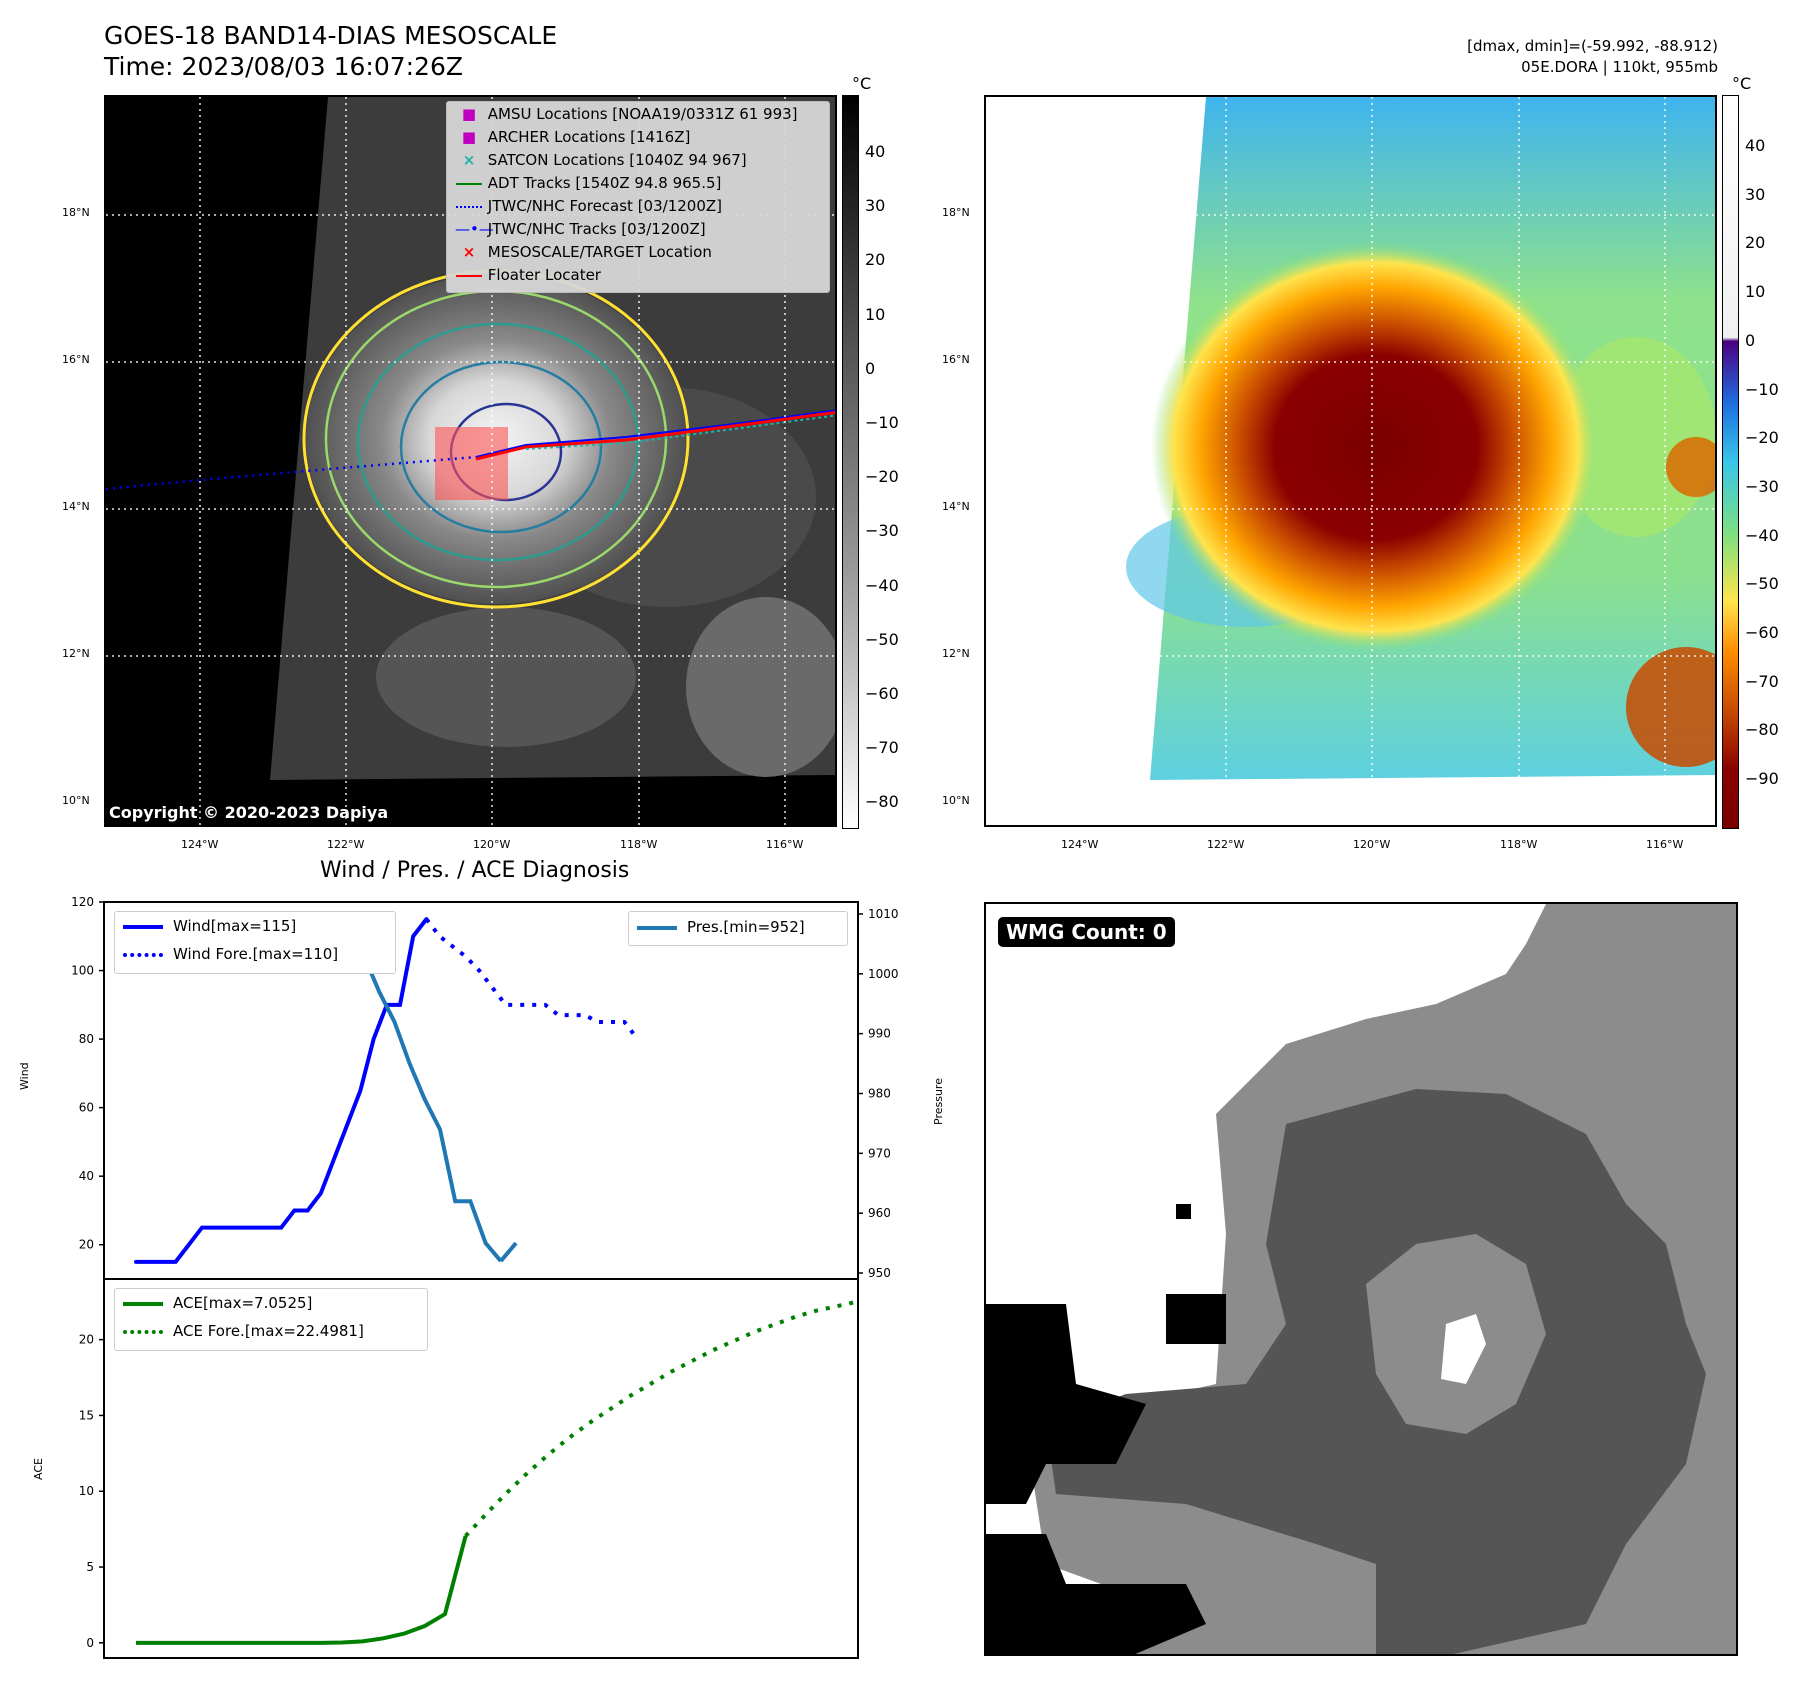  I want to click on legend-item: × MESOSCALE/TARGET Location, so click(587, 252).